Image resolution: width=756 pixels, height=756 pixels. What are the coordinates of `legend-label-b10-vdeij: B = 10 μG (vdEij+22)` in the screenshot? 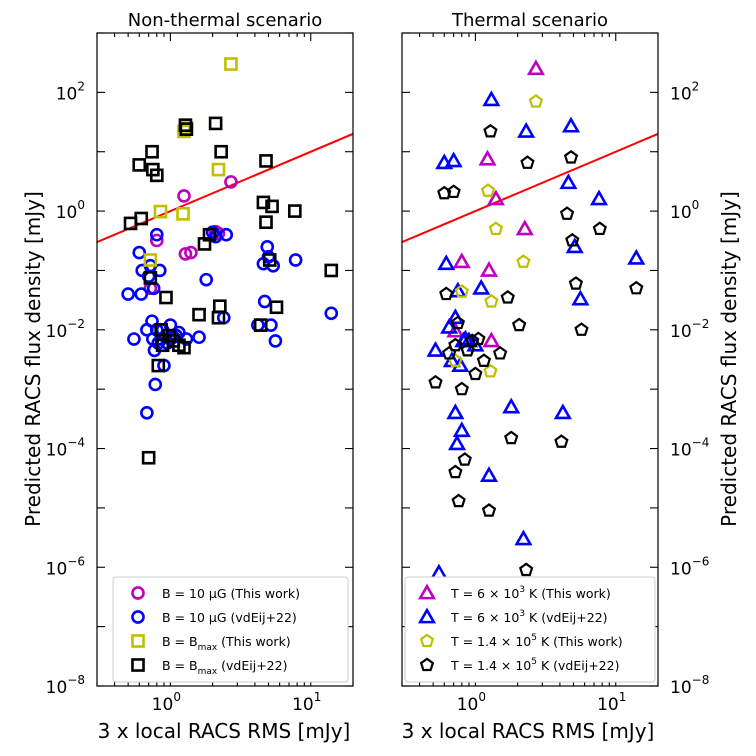 It's located at (229, 617).